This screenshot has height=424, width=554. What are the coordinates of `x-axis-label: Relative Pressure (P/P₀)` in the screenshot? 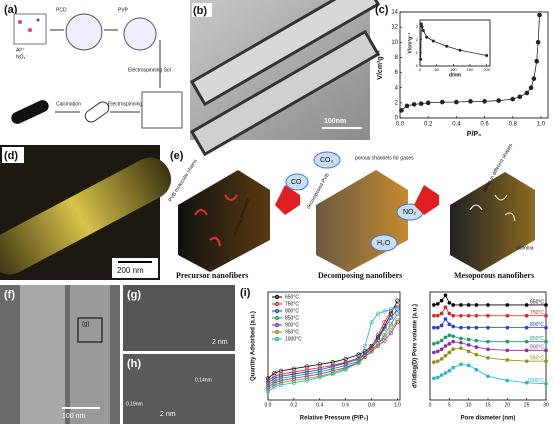 It's located at (334, 419).